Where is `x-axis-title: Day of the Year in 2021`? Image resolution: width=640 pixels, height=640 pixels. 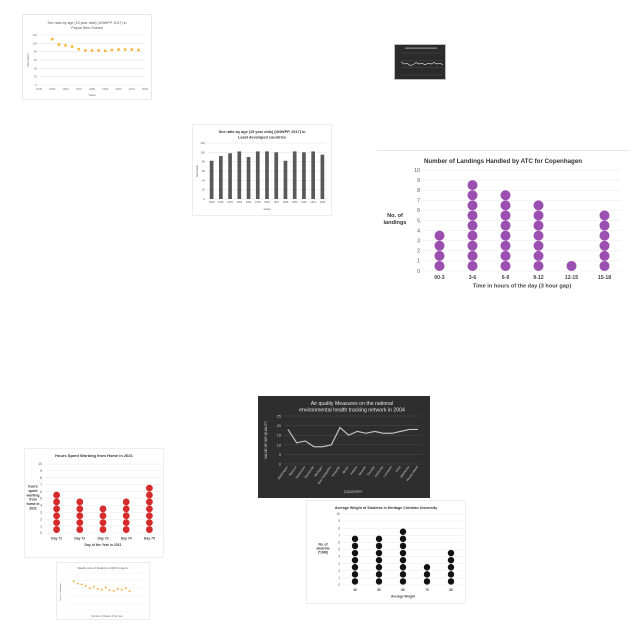 x-axis-title: Day of the Year in 2021 is located at coordinates (103, 545).